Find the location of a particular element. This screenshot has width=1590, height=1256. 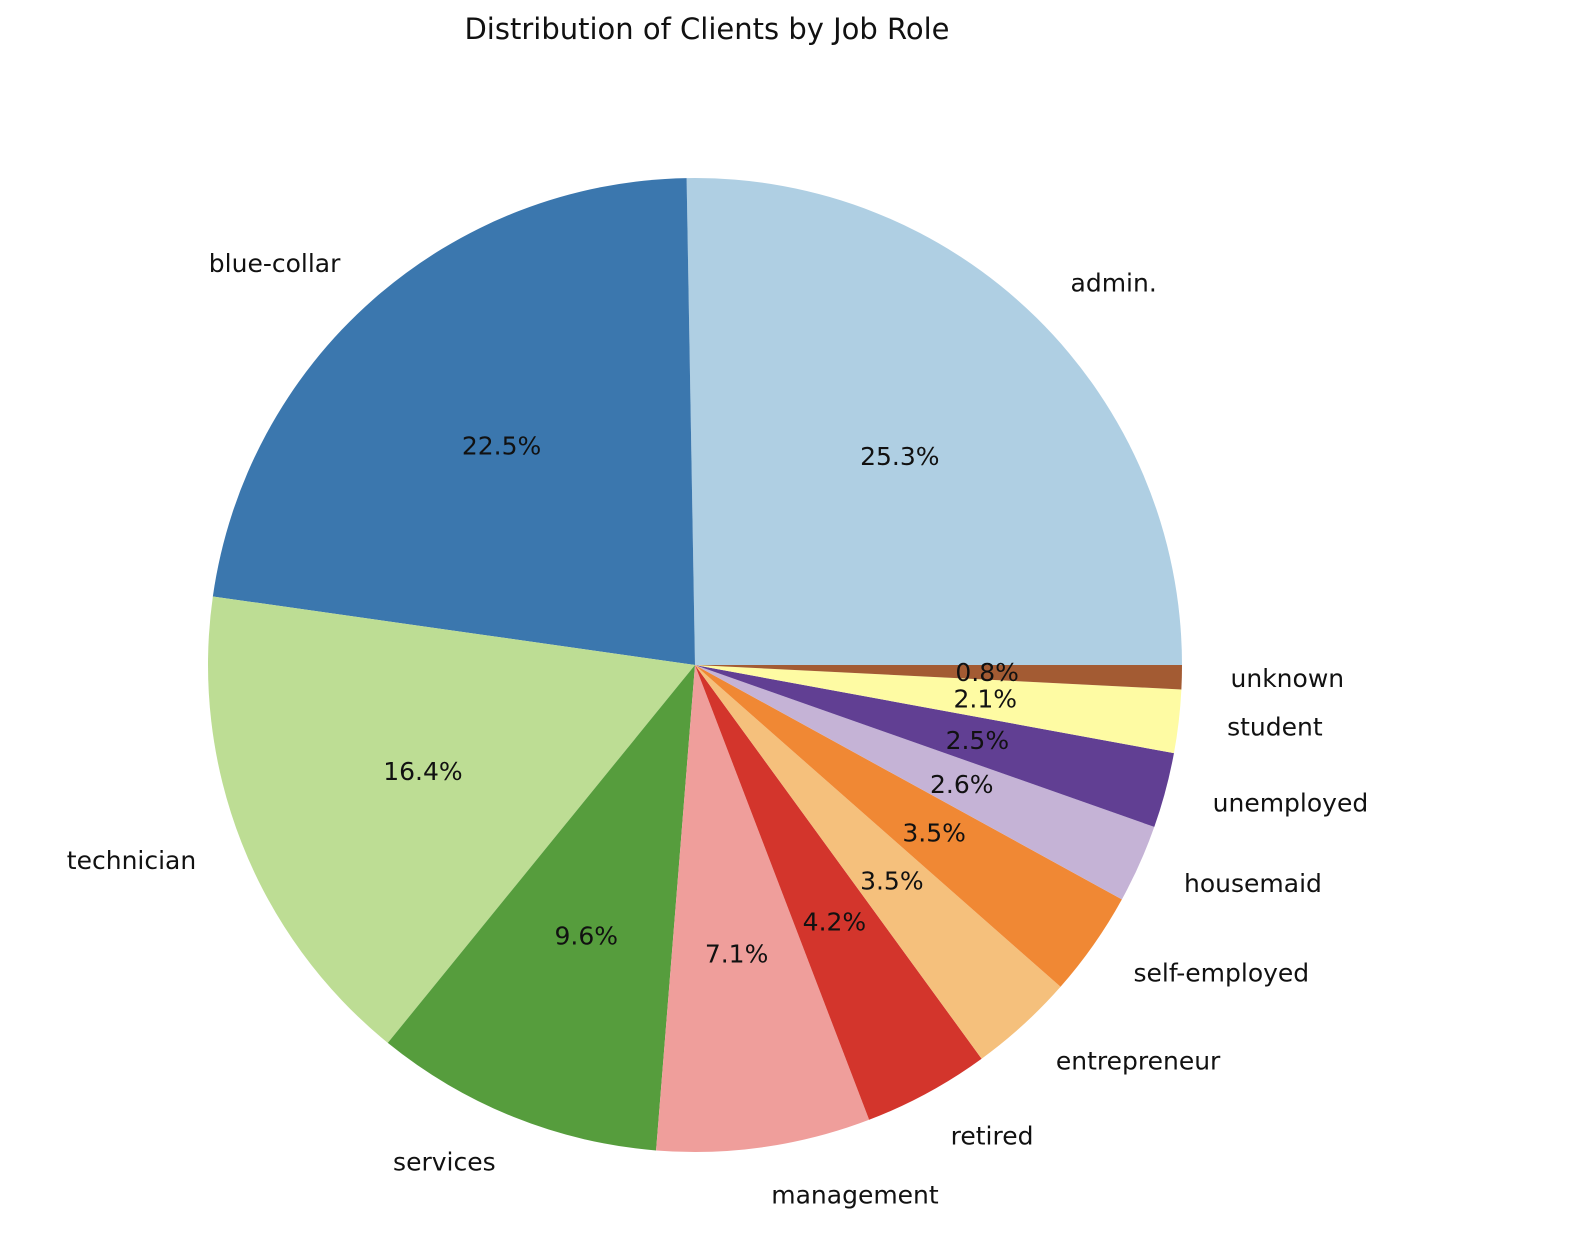

slice-percent-label: 2.6% is located at coordinates (962, 784).